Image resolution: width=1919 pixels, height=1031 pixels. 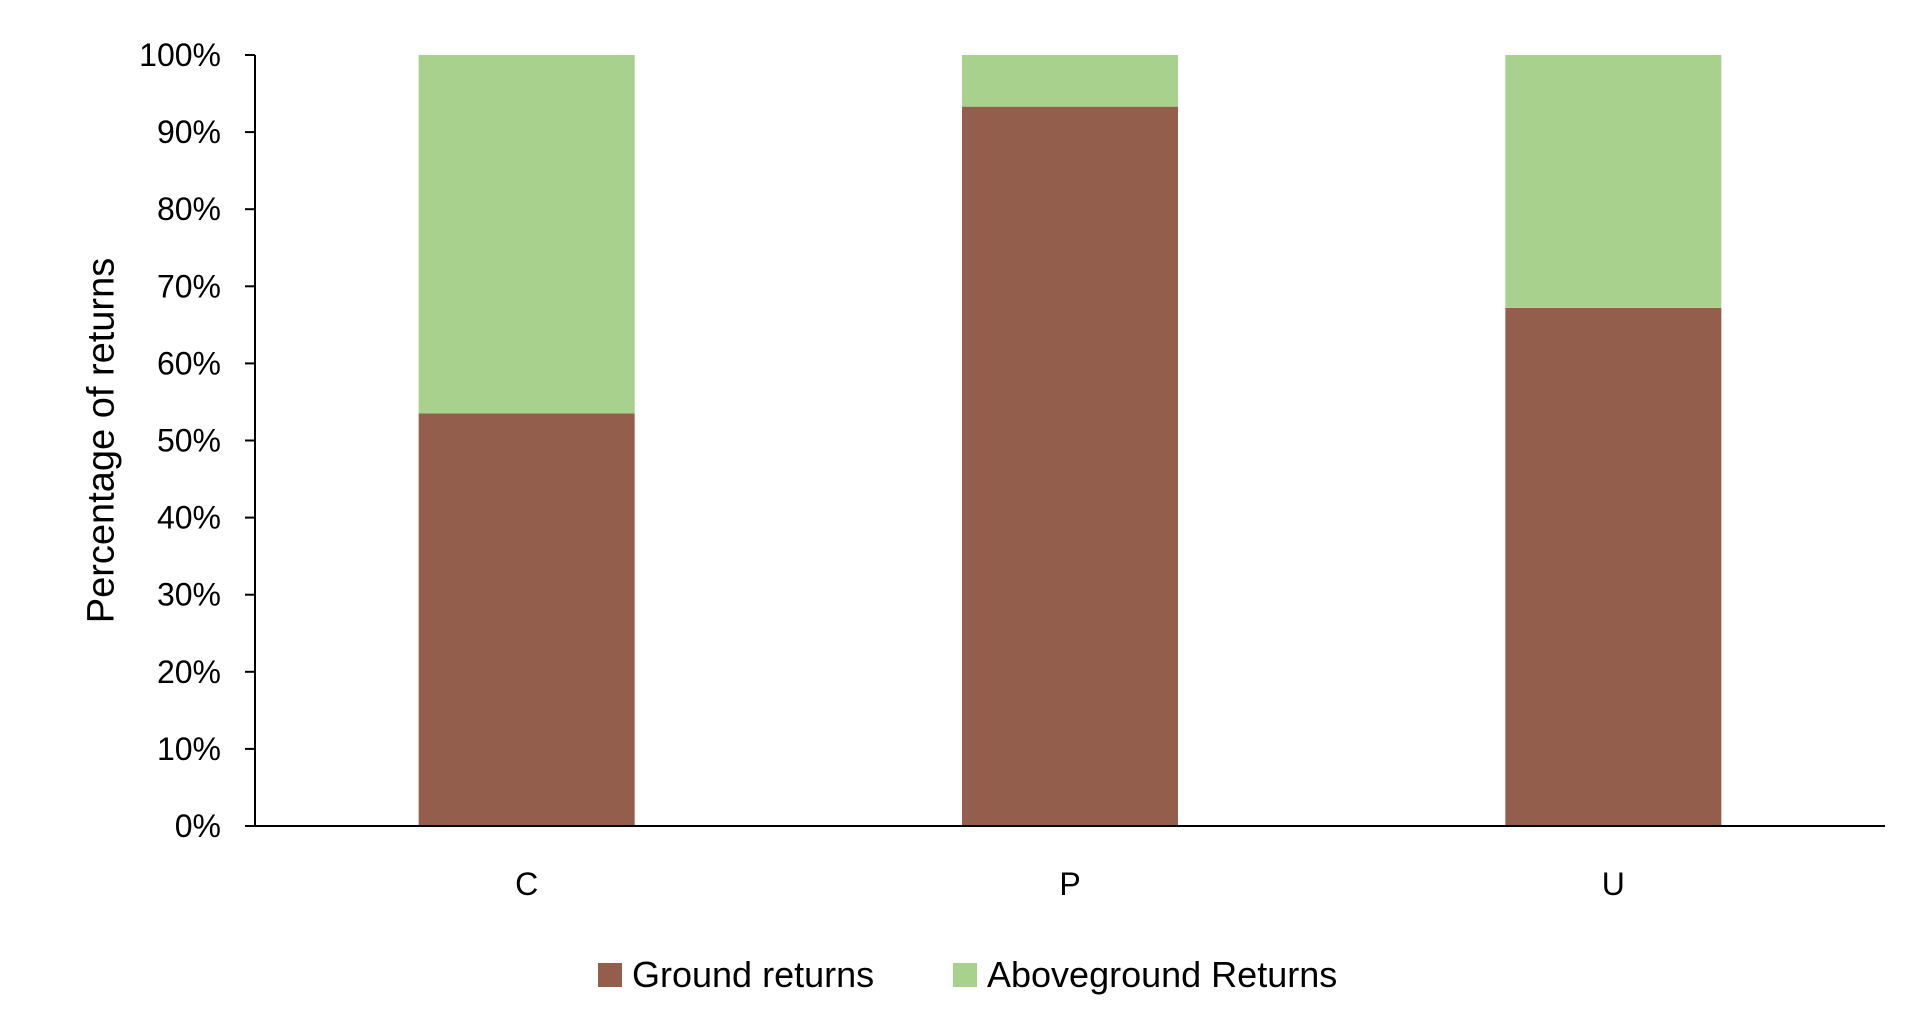 What do you see at coordinates (526, 884) in the screenshot?
I see `x-tick-label: C` at bounding box center [526, 884].